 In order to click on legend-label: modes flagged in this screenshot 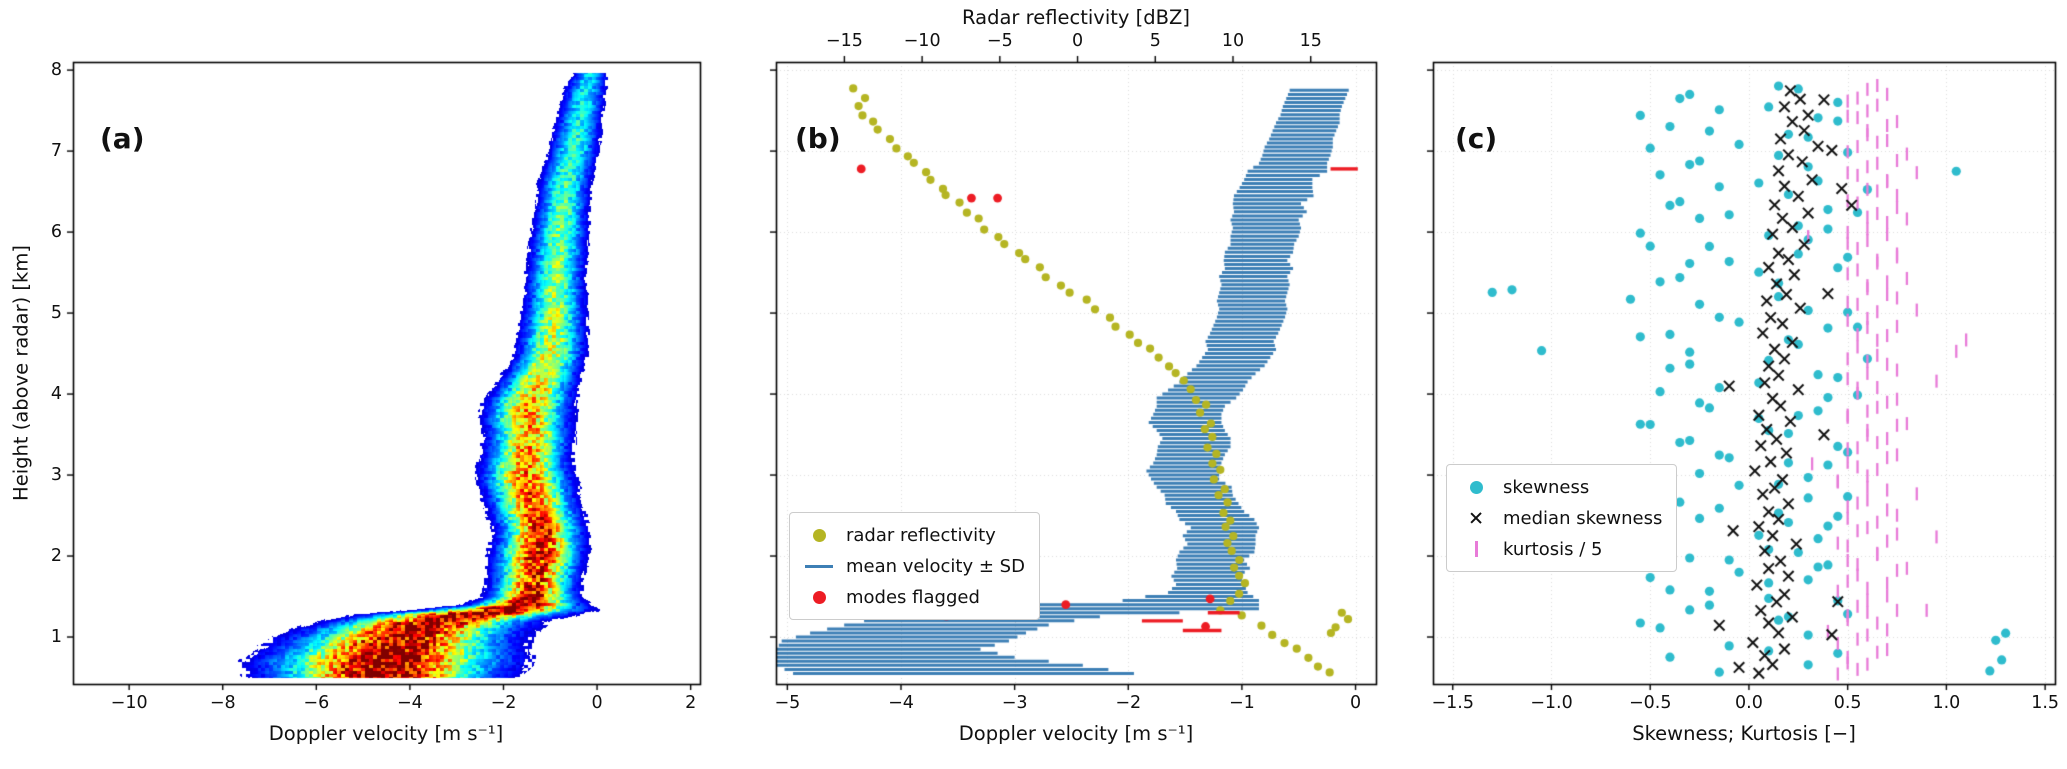, I will do `click(913, 597)`.